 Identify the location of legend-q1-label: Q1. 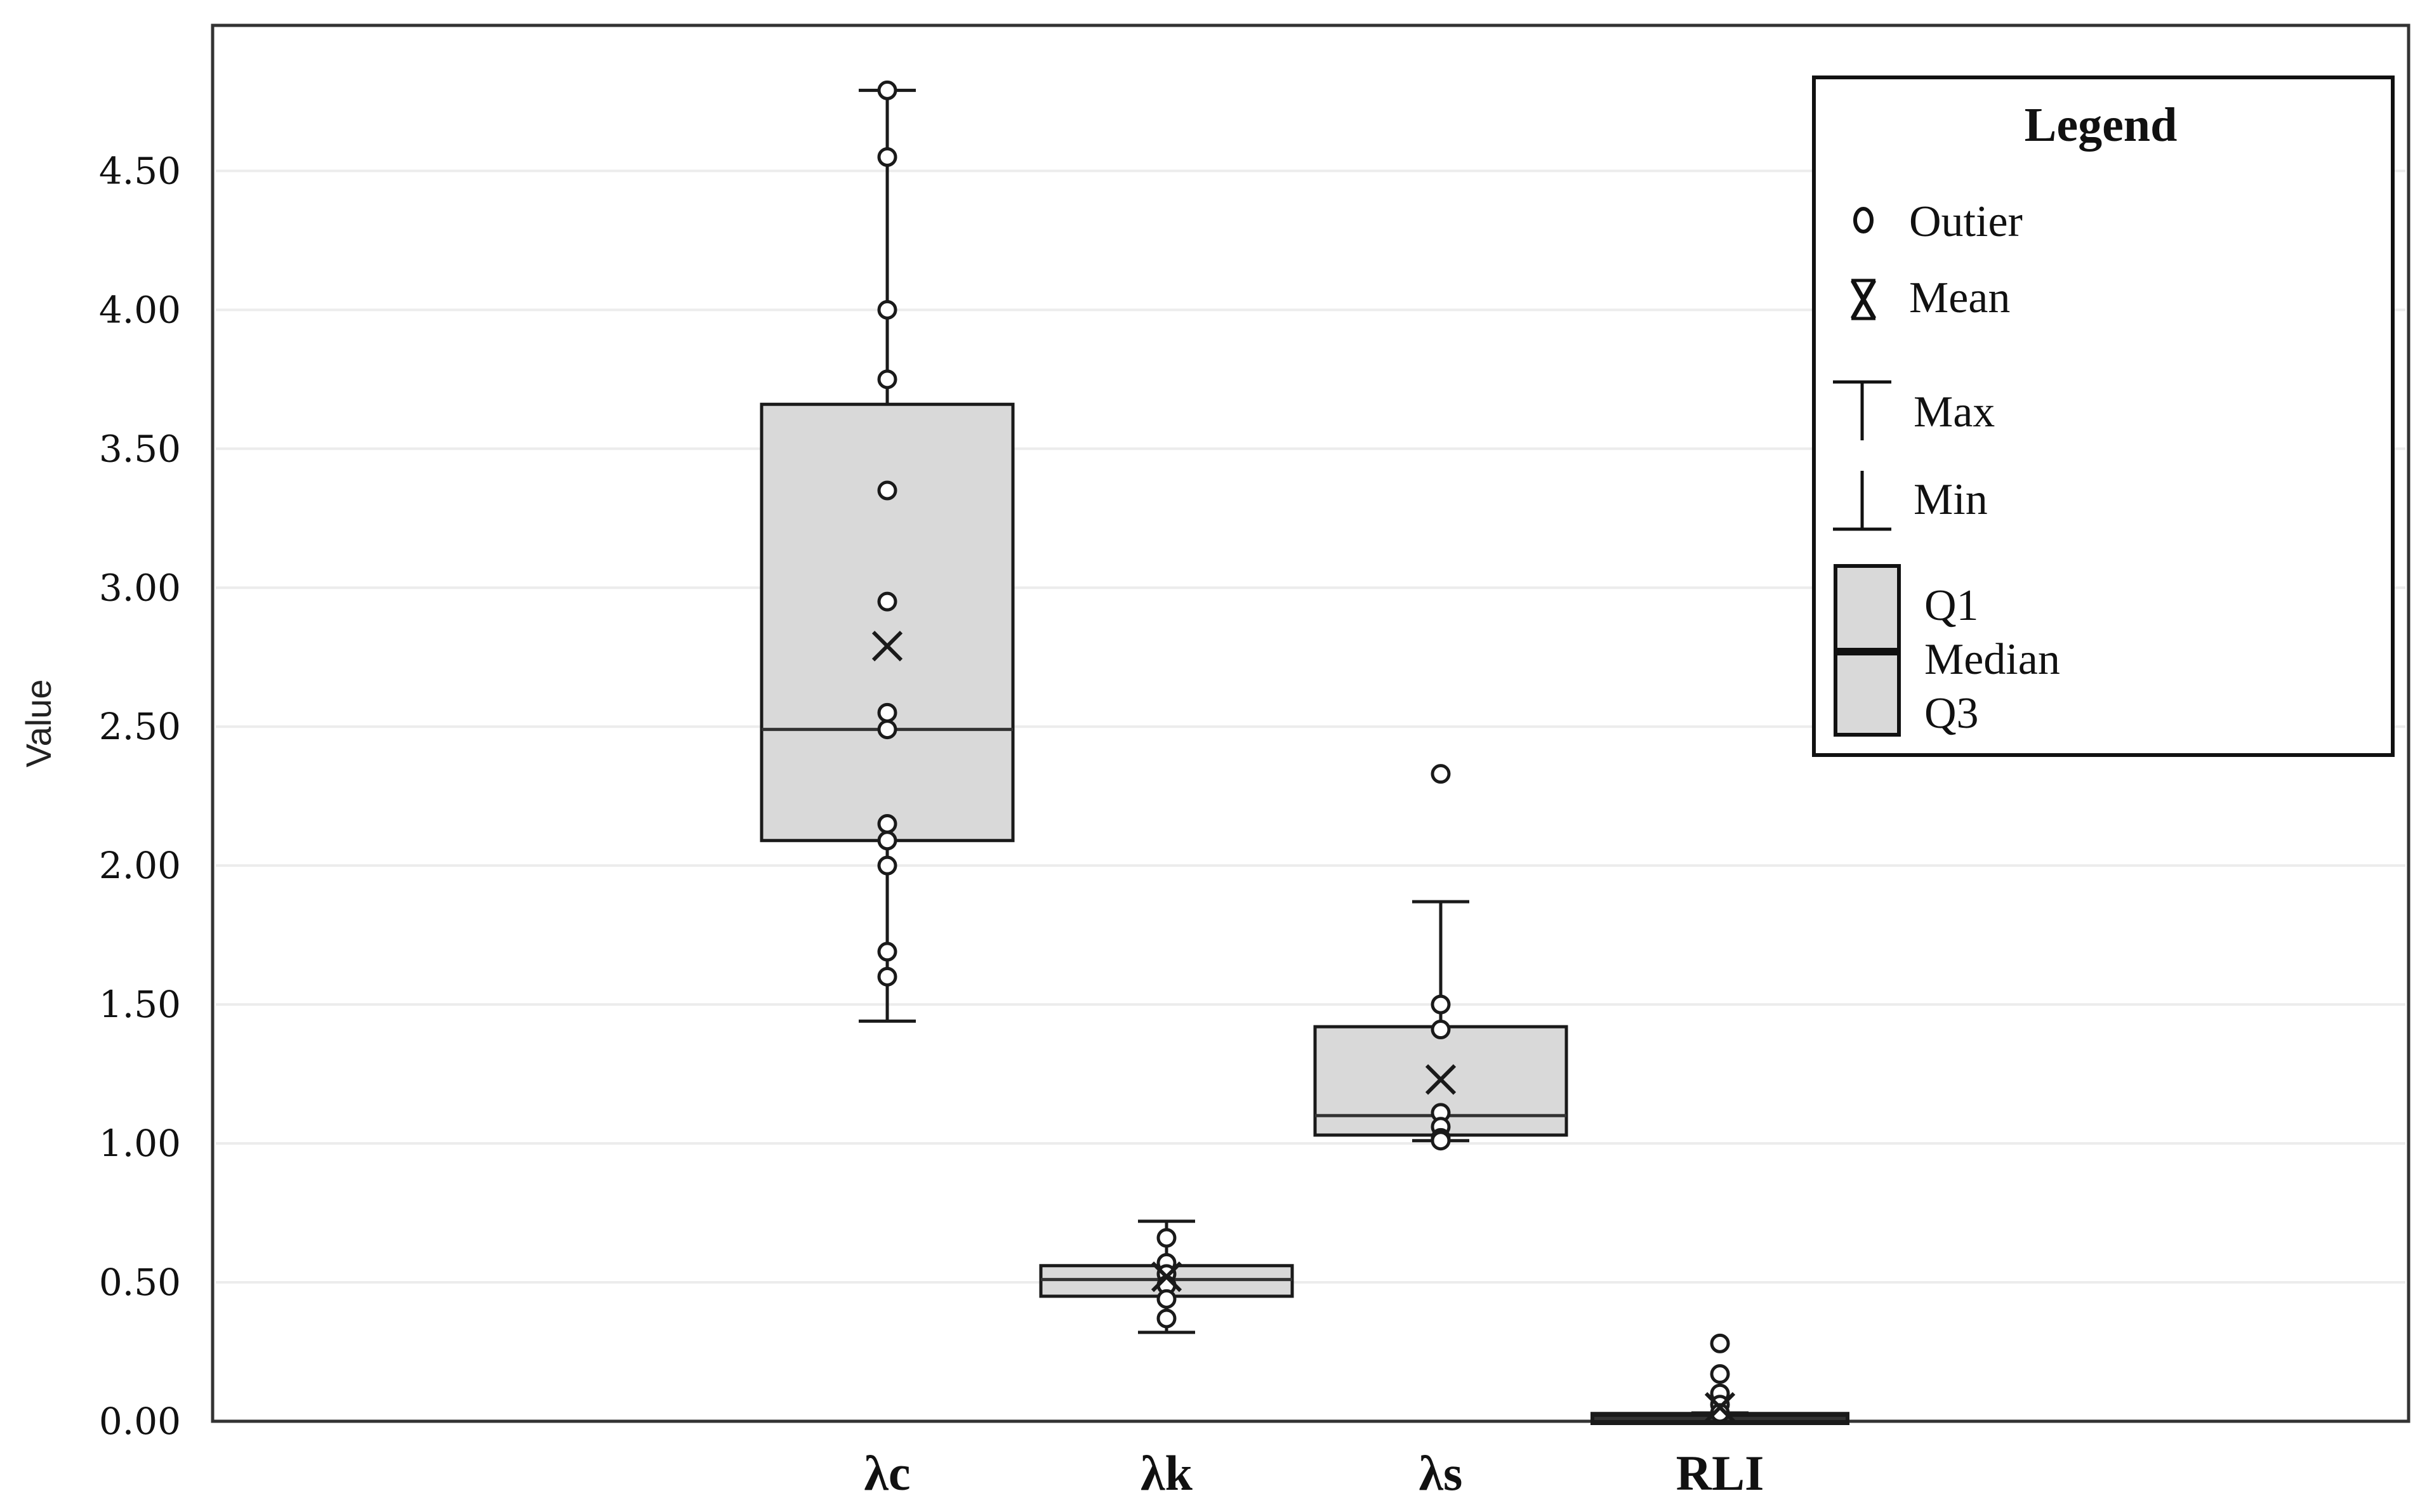
(1951, 606).